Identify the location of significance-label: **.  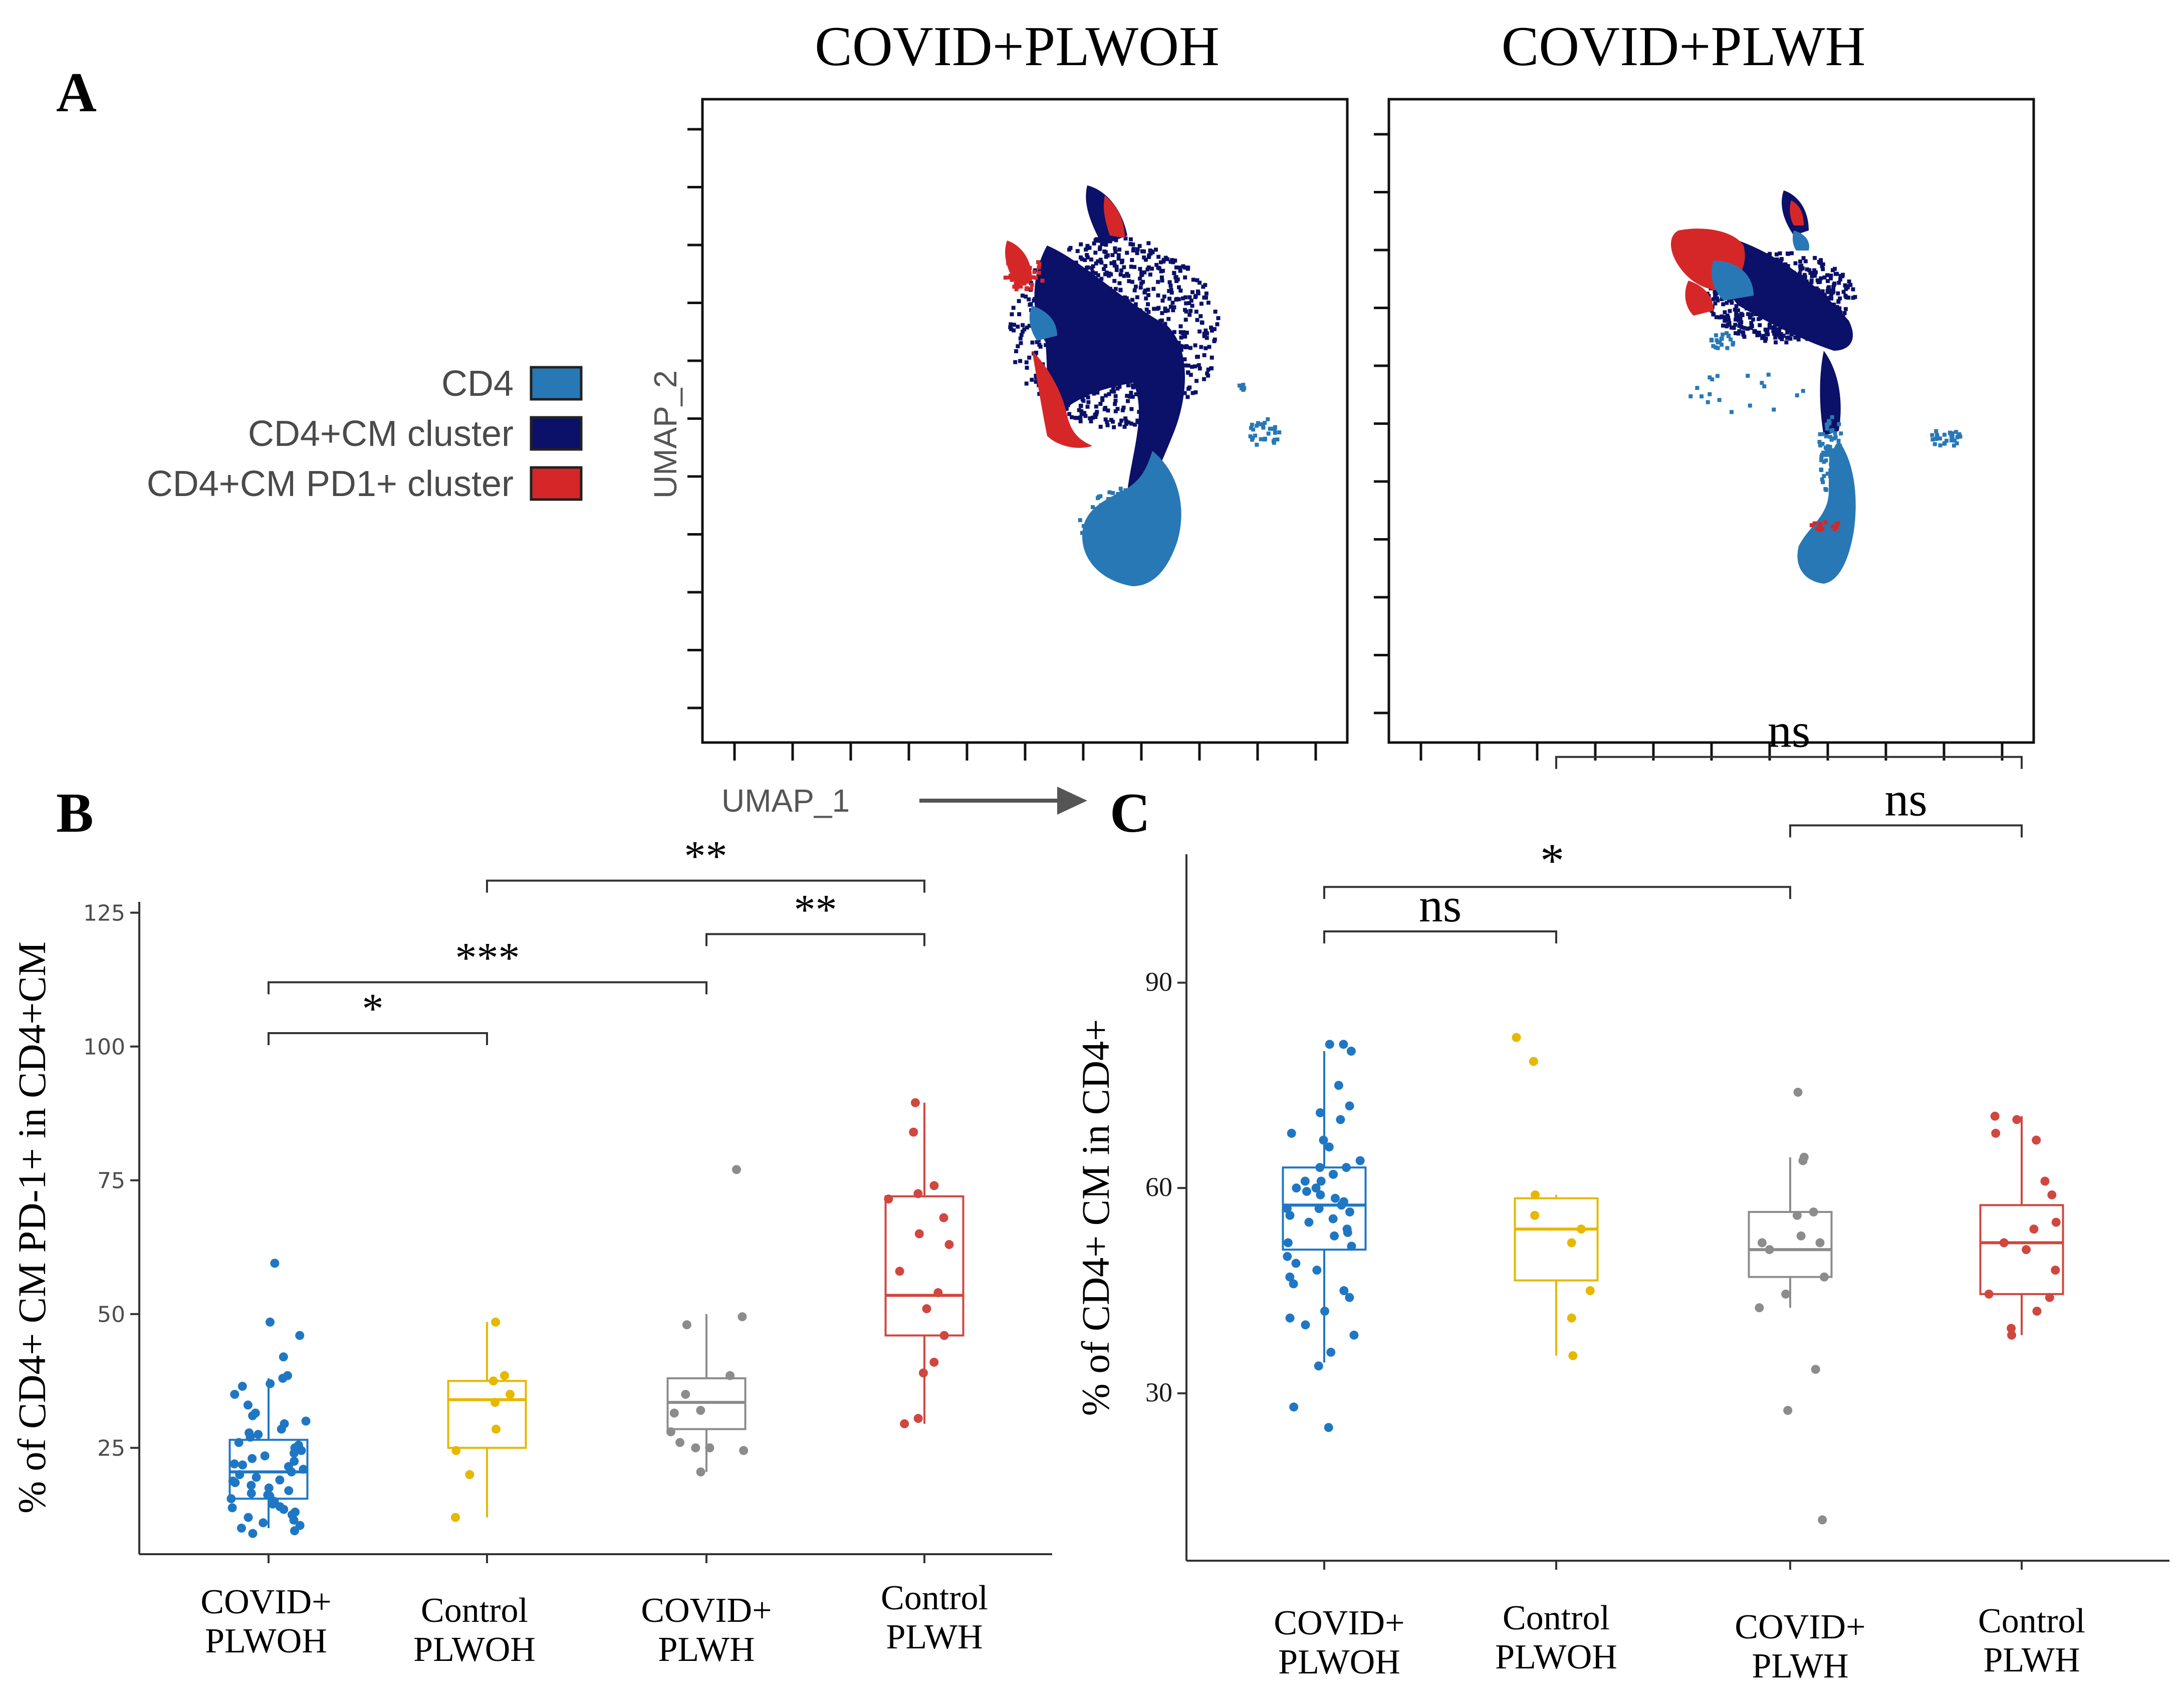
(815, 909).